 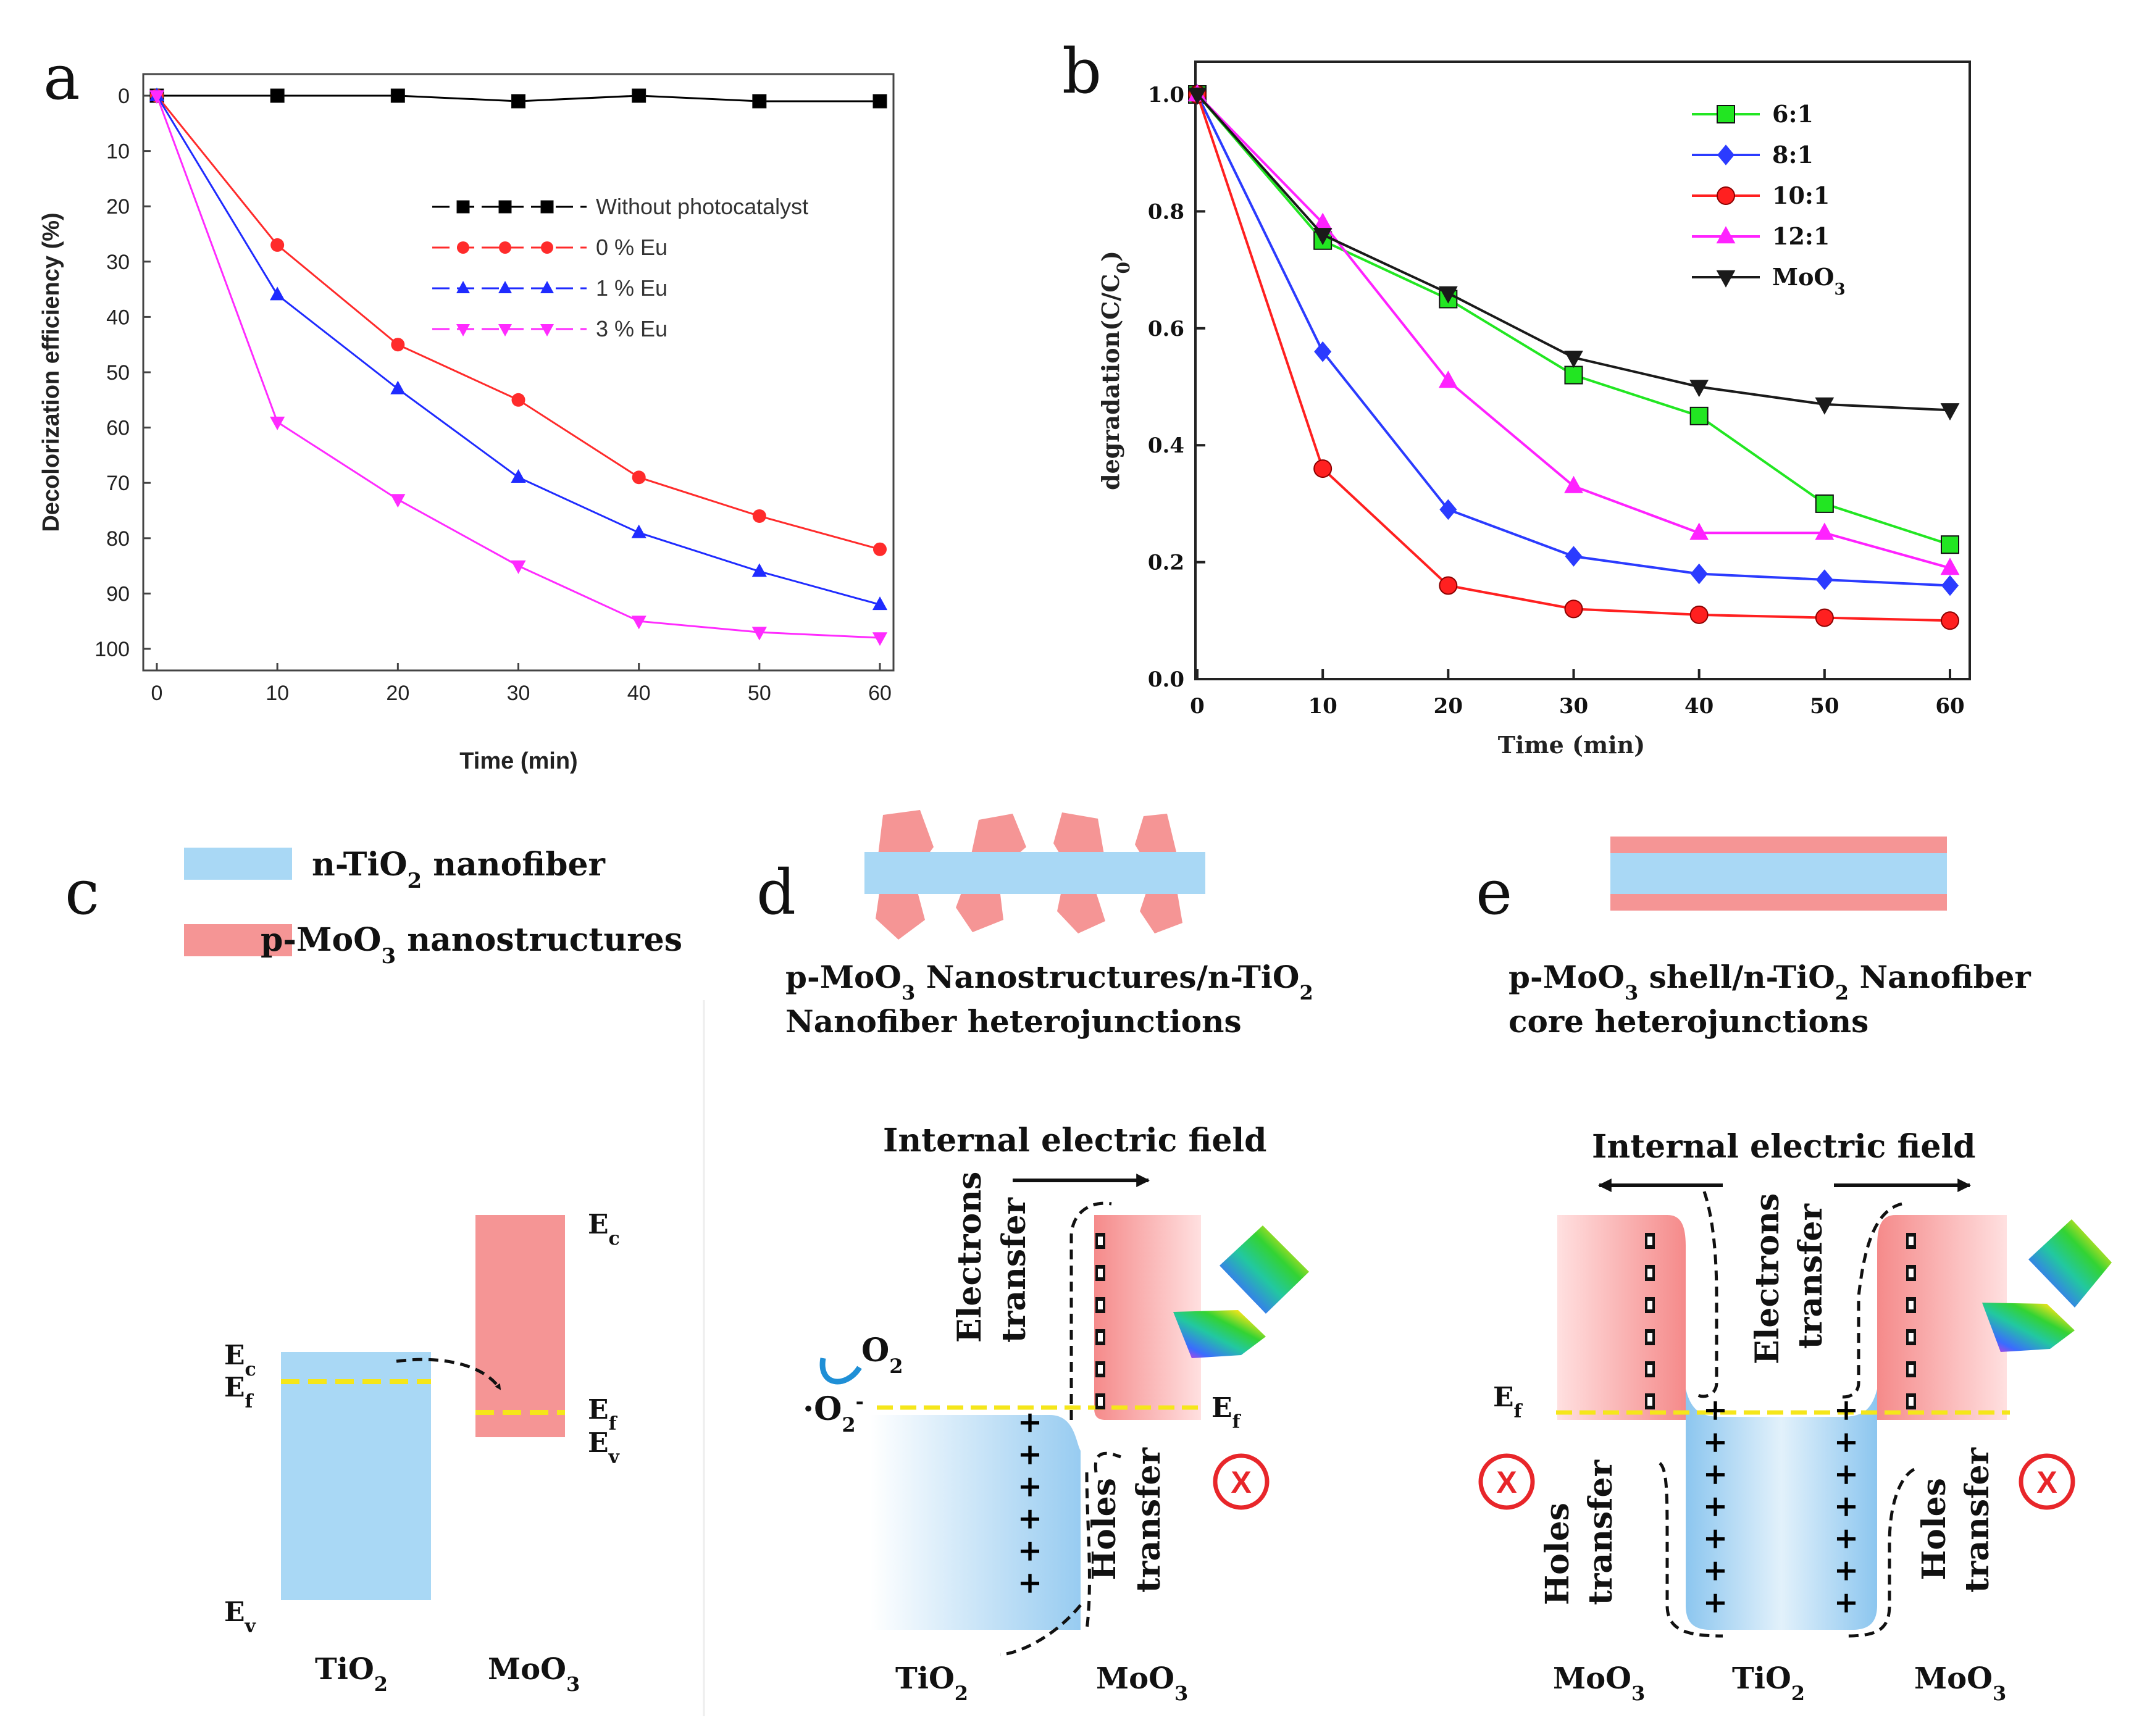 I want to click on tio2-band, so click(x=356, y=1476).